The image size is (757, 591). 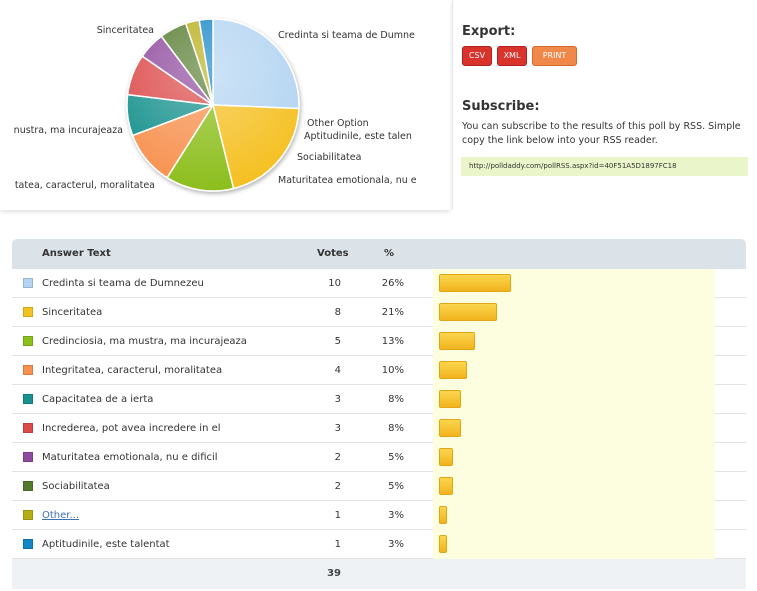 I want to click on pie-label-integritatea: tatea, caracterul, moralitatea, so click(x=85, y=185).